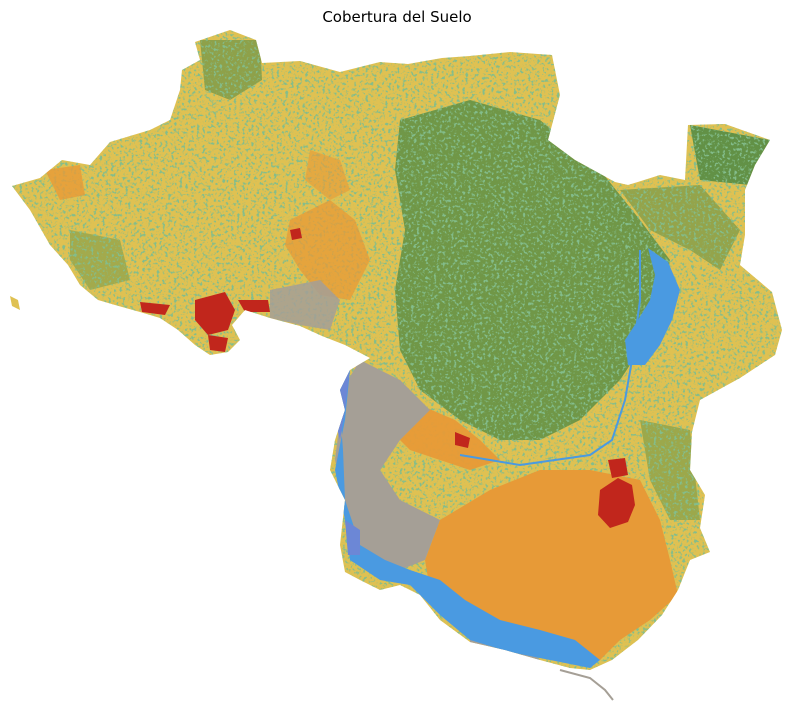  What do you see at coordinates (652, 306) in the screenshot?
I see `reservoir-water` at bounding box center [652, 306].